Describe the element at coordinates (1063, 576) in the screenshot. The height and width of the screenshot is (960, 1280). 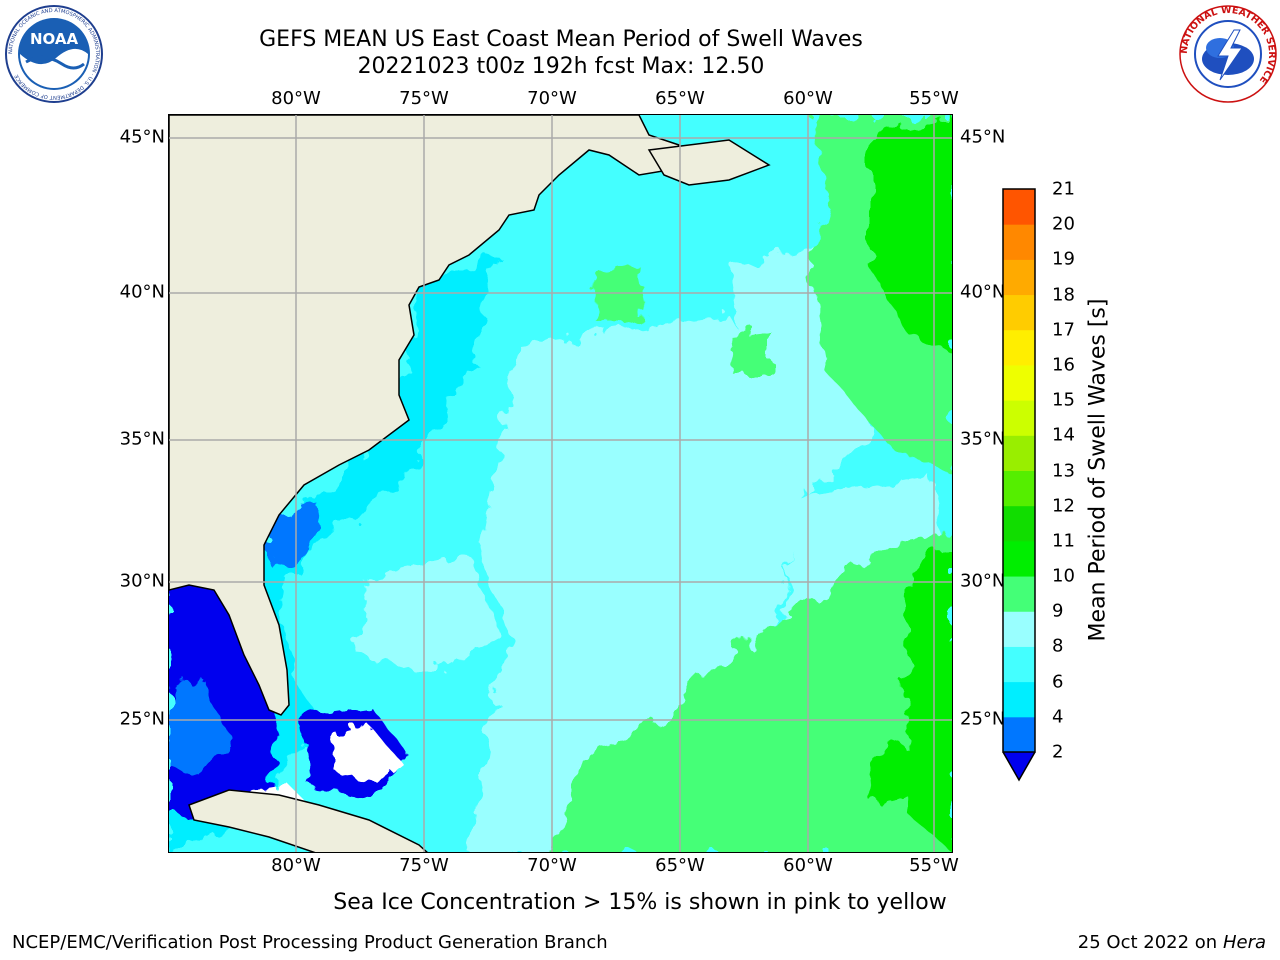
I see `colorbar-tick-label: 10` at that location.